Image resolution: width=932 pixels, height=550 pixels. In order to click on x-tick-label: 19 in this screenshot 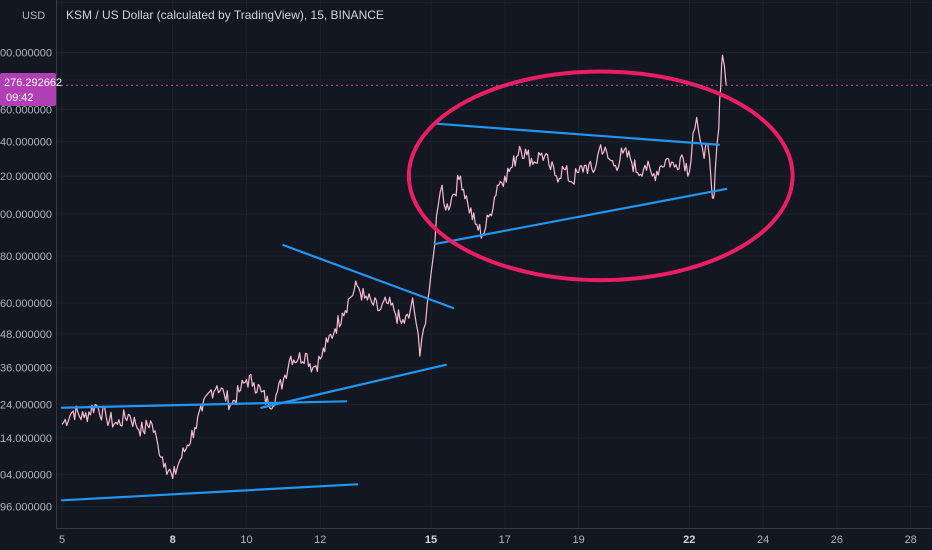, I will do `click(578, 540)`.